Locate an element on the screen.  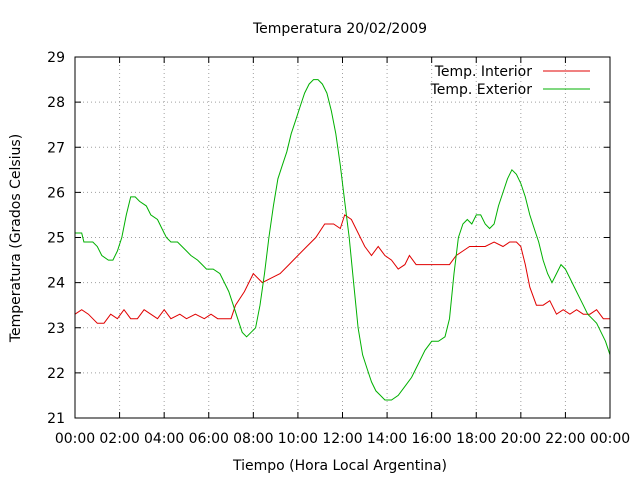
x-tick-label: 06:00 is located at coordinates (209, 439).